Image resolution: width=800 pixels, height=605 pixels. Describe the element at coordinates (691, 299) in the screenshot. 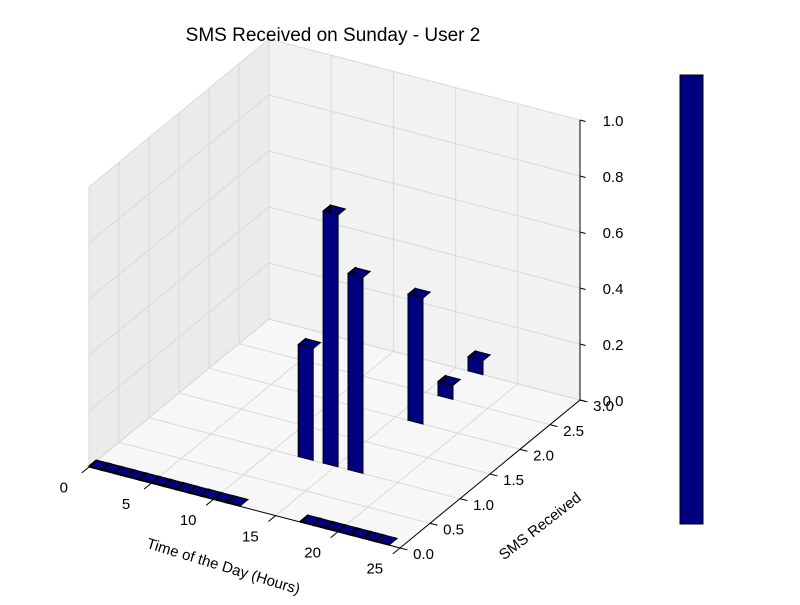

I see `colorbar` at that location.